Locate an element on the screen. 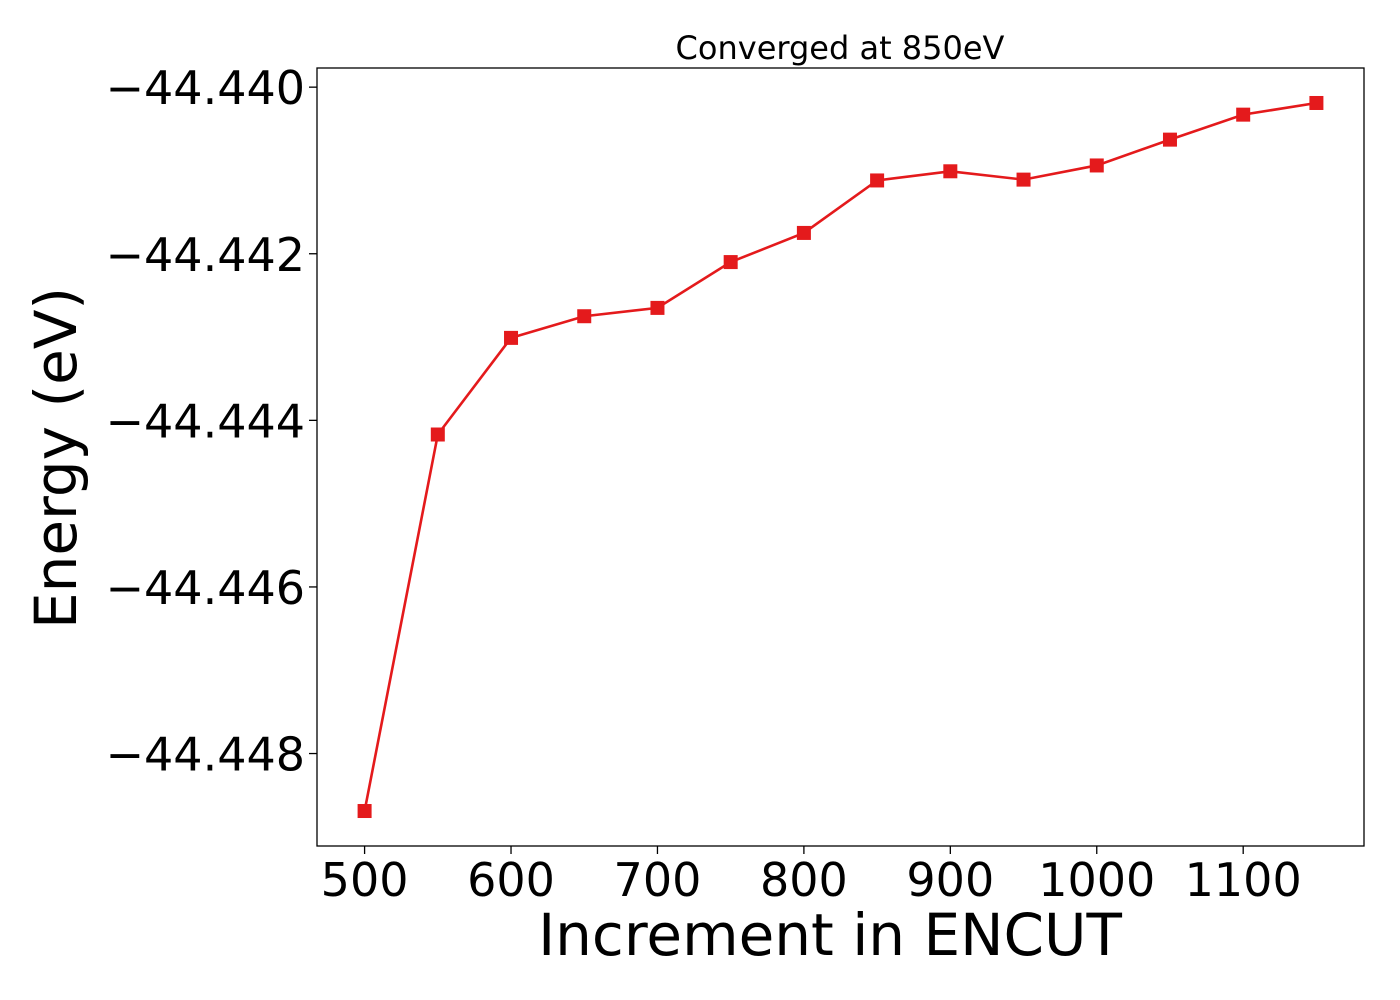 This screenshot has height=1000, width=1400. x-tick-label: 1100 is located at coordinates (1243, 880).